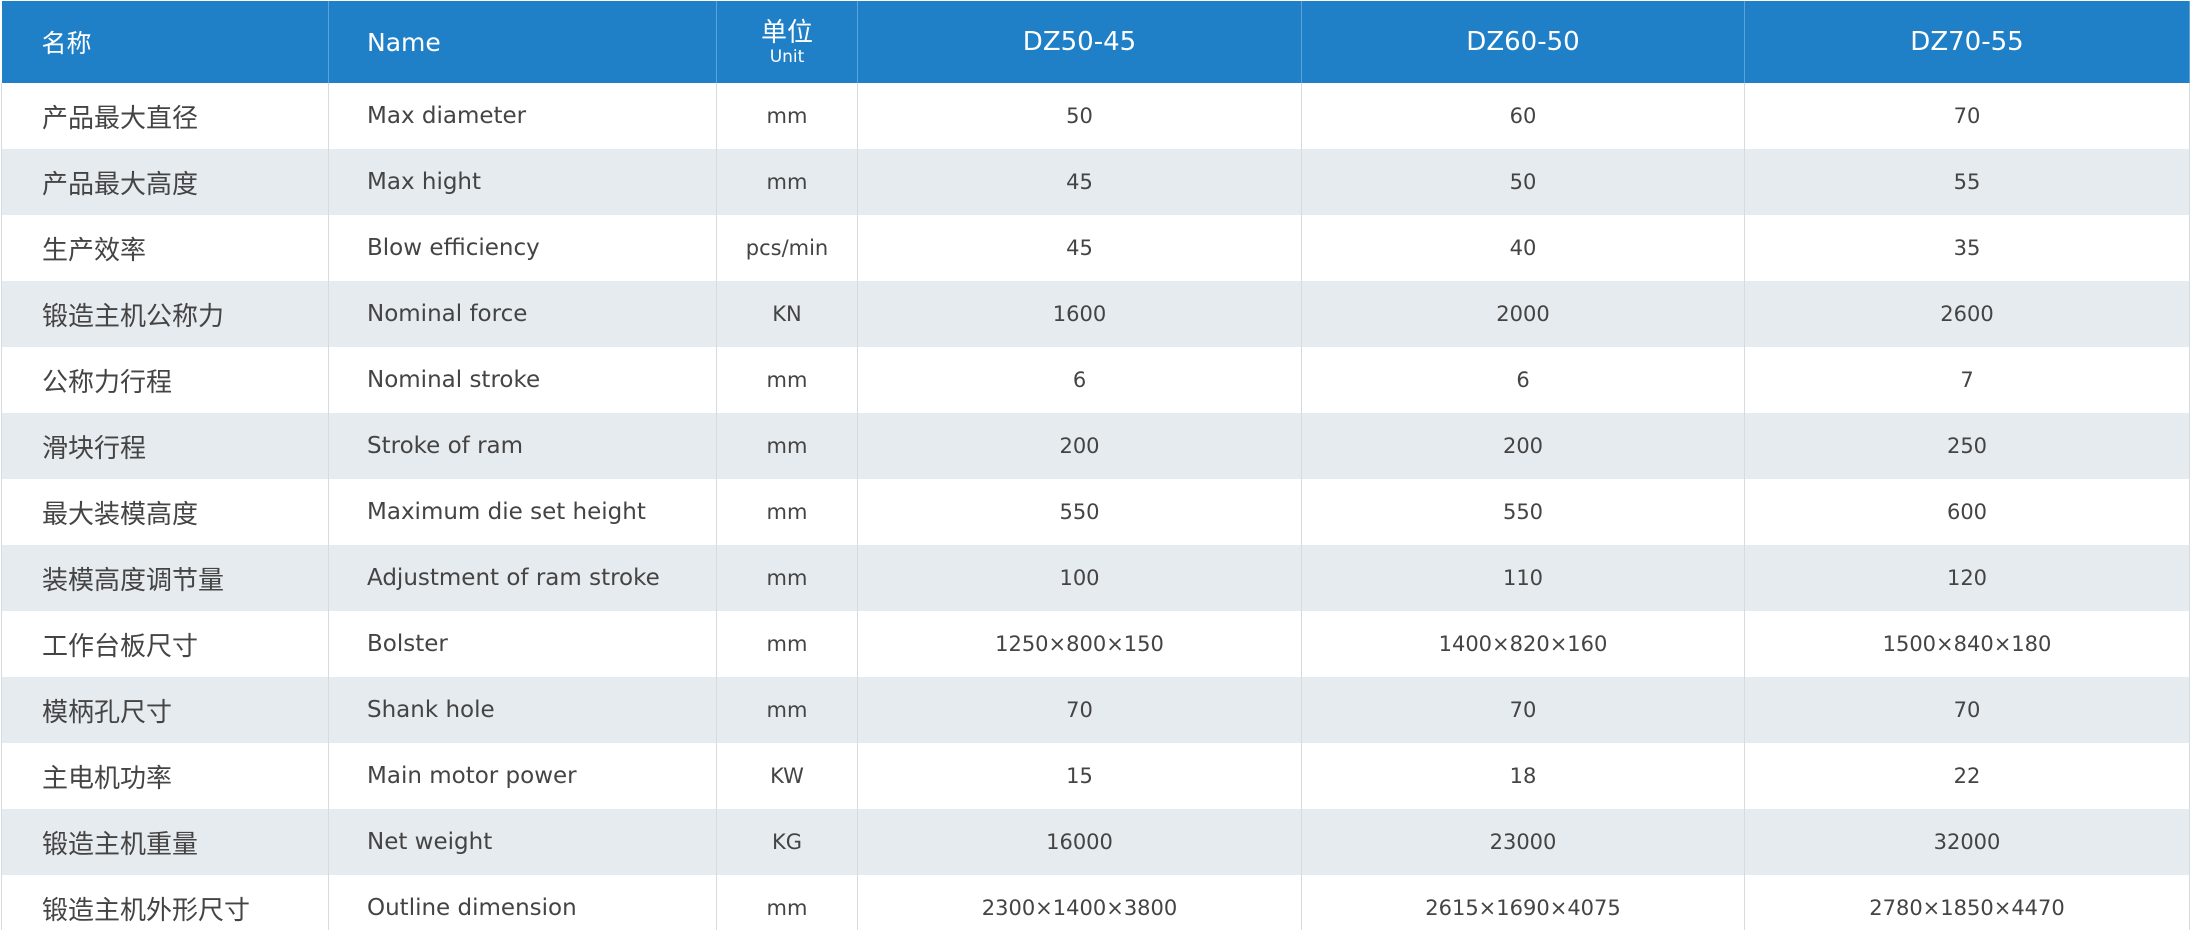 This screenshot has width=2190, height=930. I want to click on header-cell: DZ70-55, so click(1967, 42).